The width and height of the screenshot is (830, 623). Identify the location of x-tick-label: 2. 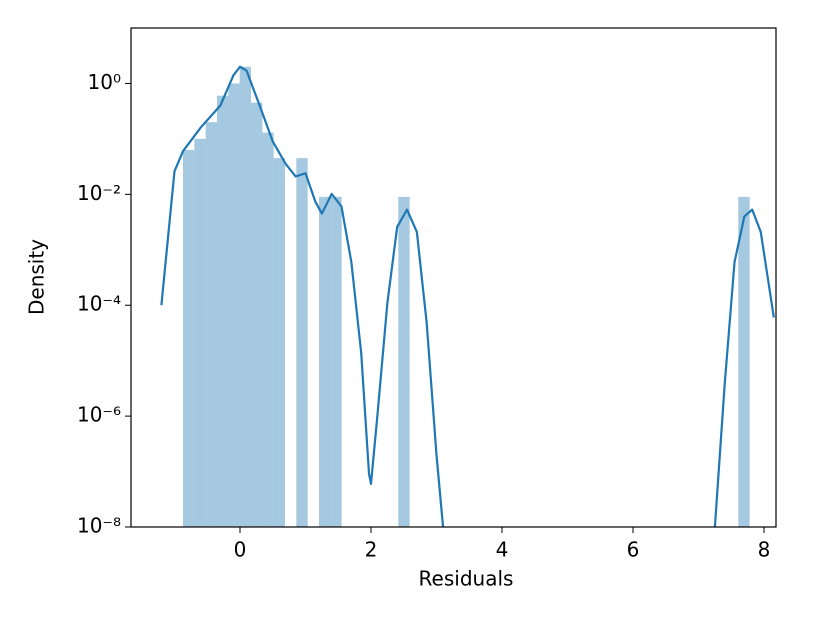
(371, 550).